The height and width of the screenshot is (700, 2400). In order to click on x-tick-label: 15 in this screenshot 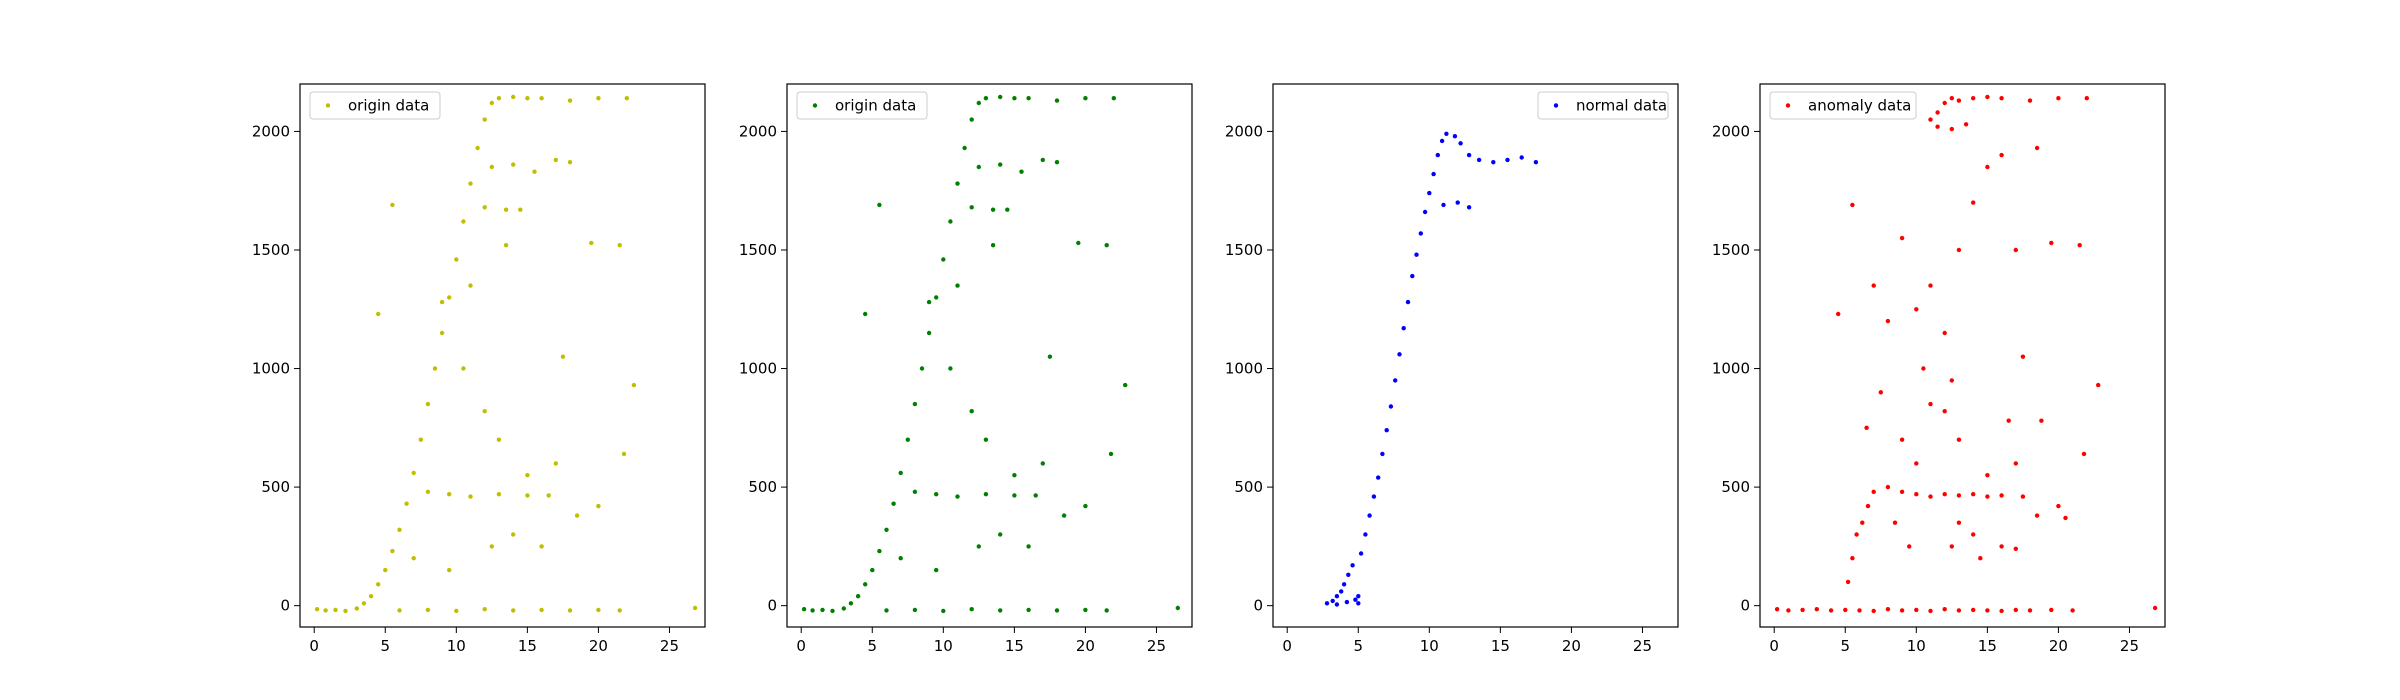, I will do `click(527, 646)`.